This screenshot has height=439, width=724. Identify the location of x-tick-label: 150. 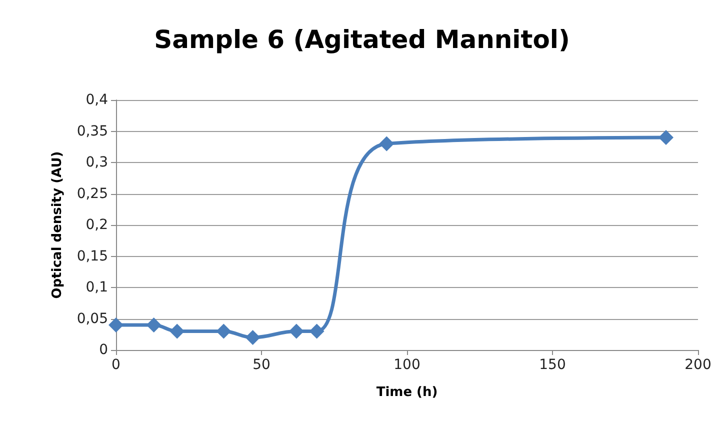
(552, 365).